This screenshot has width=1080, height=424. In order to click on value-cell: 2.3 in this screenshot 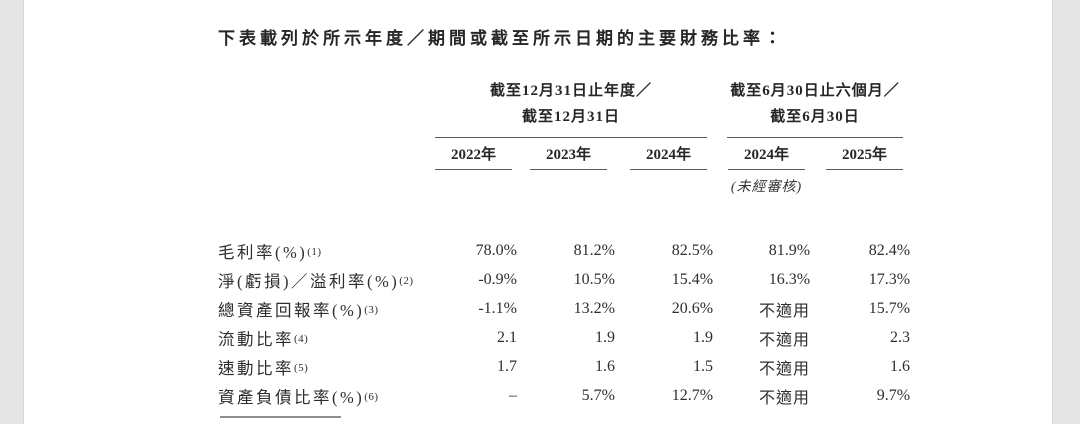, I will do `click(900, 337)`.